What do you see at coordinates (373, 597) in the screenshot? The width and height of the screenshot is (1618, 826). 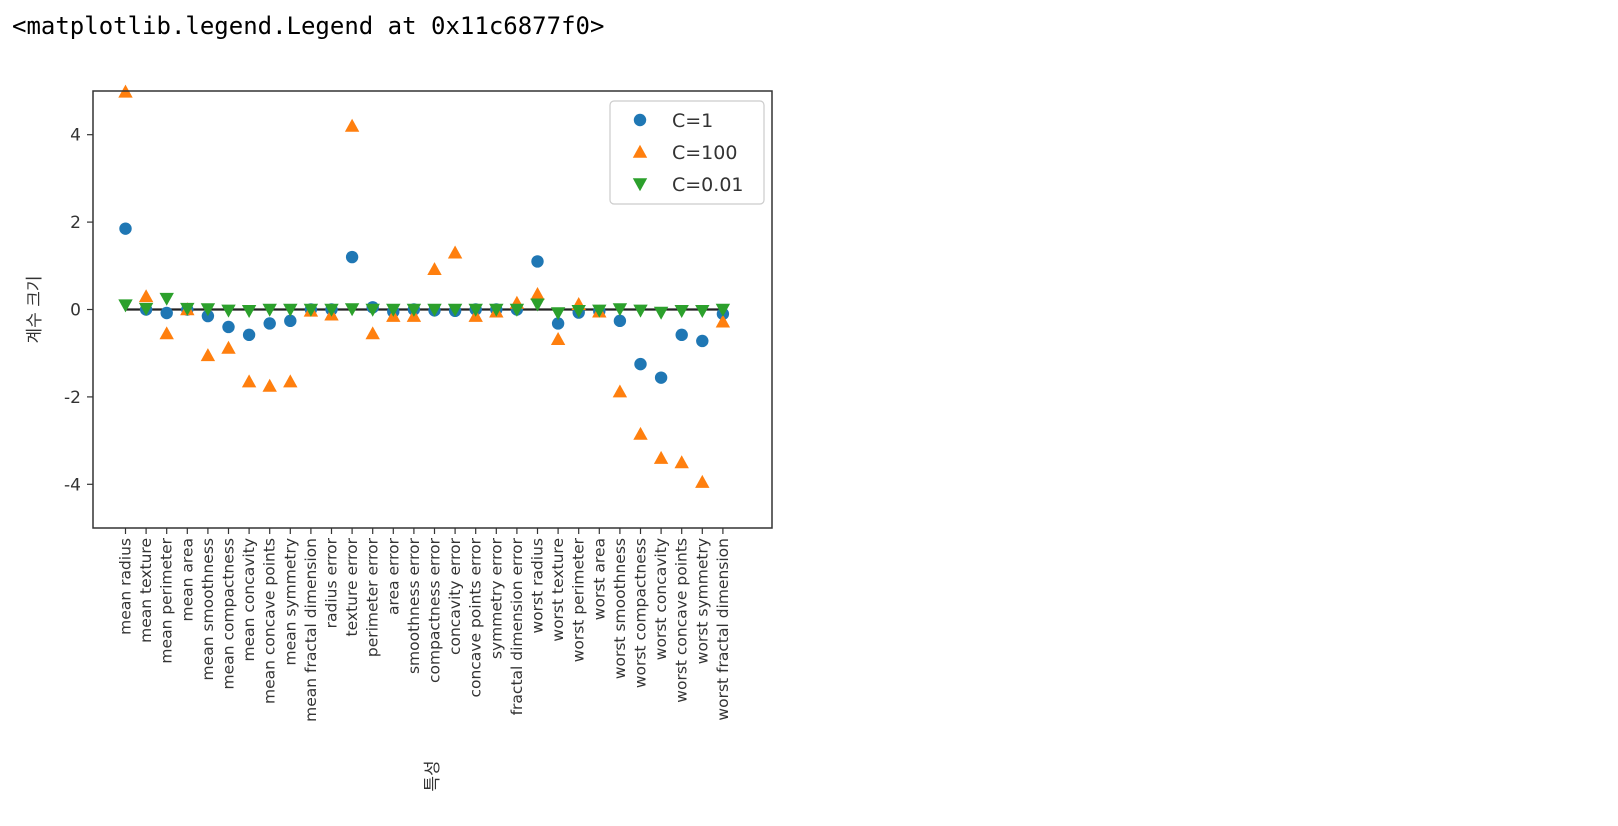 I see `x-tick-label: perimeter error` at bounding box center [373, 597].